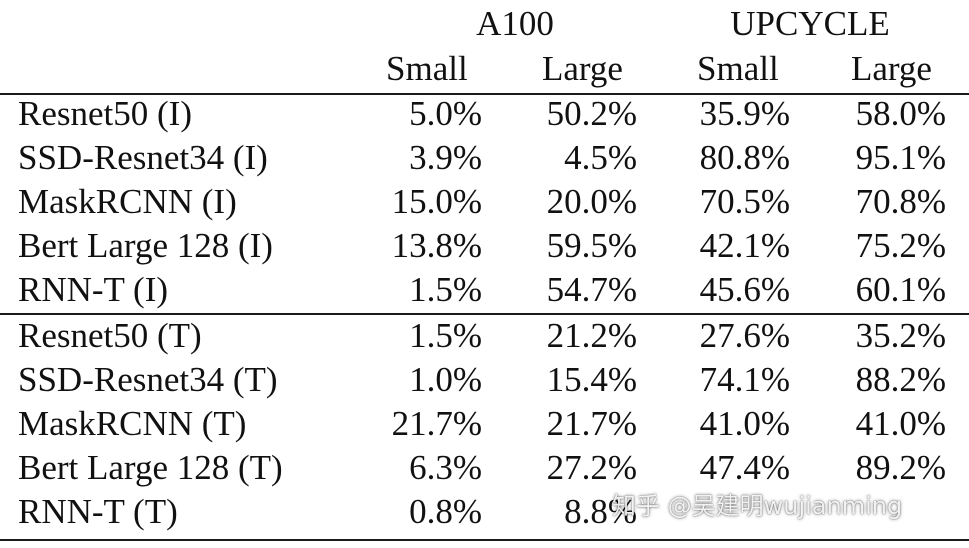 This screenshot has width=969, height=548. I want to click on cell-a100-large: 20.0%, so click(591, 201).